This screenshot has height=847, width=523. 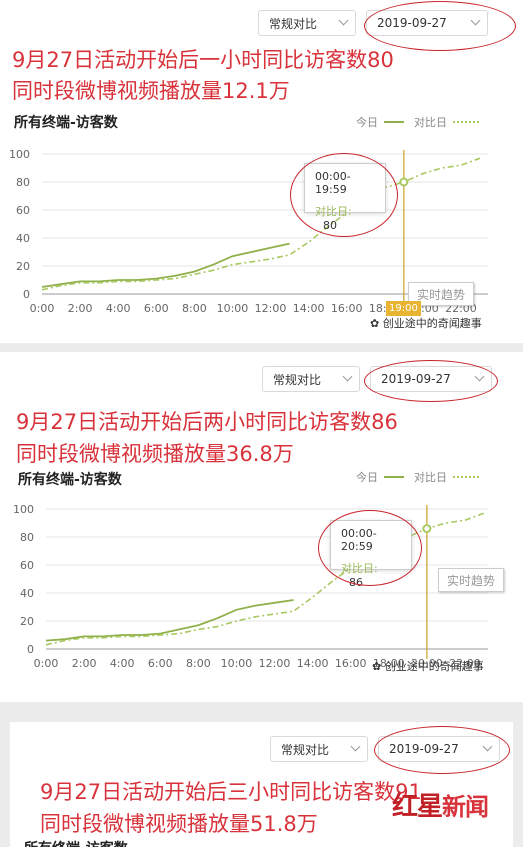 What do you see at coordinates (203, 60) in the screenshot?
I see `headline-visitors: 9月27日活动开始后一小时同比访客数80` at bounding box center [203, 60].